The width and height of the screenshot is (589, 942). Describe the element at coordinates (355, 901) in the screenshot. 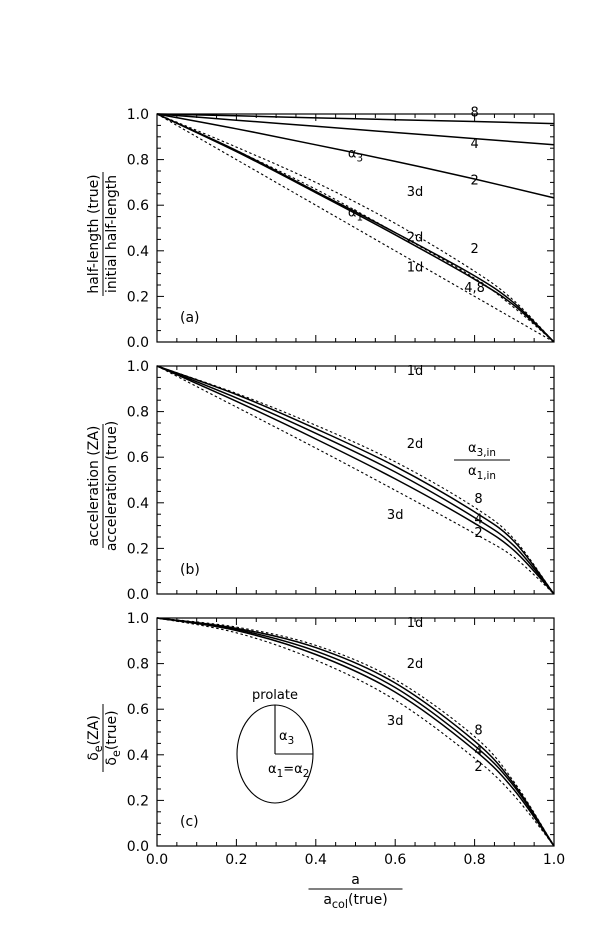

I see `x-axis-label-denominator: acol(true)` at that location.